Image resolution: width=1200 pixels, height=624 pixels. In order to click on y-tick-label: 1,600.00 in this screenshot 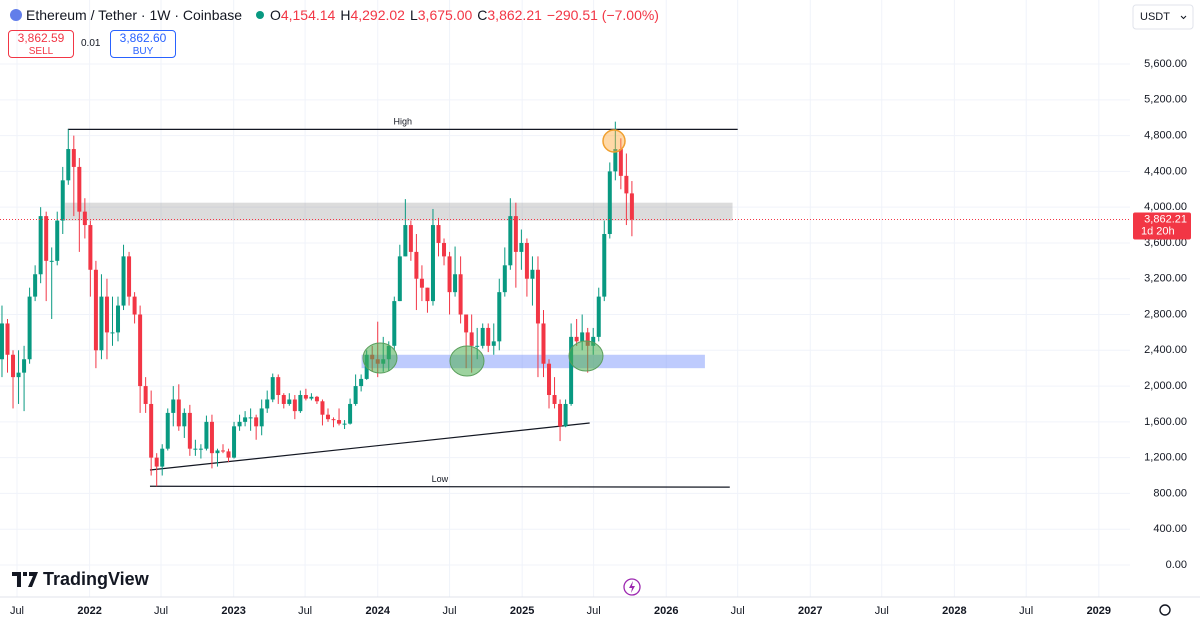, I will do `click(1165, 422)`.